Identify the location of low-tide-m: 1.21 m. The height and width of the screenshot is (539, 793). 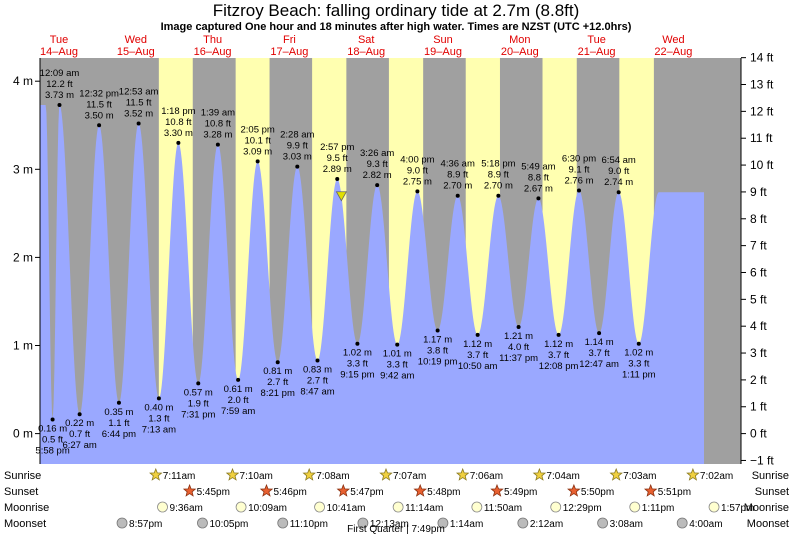
(518, 336).